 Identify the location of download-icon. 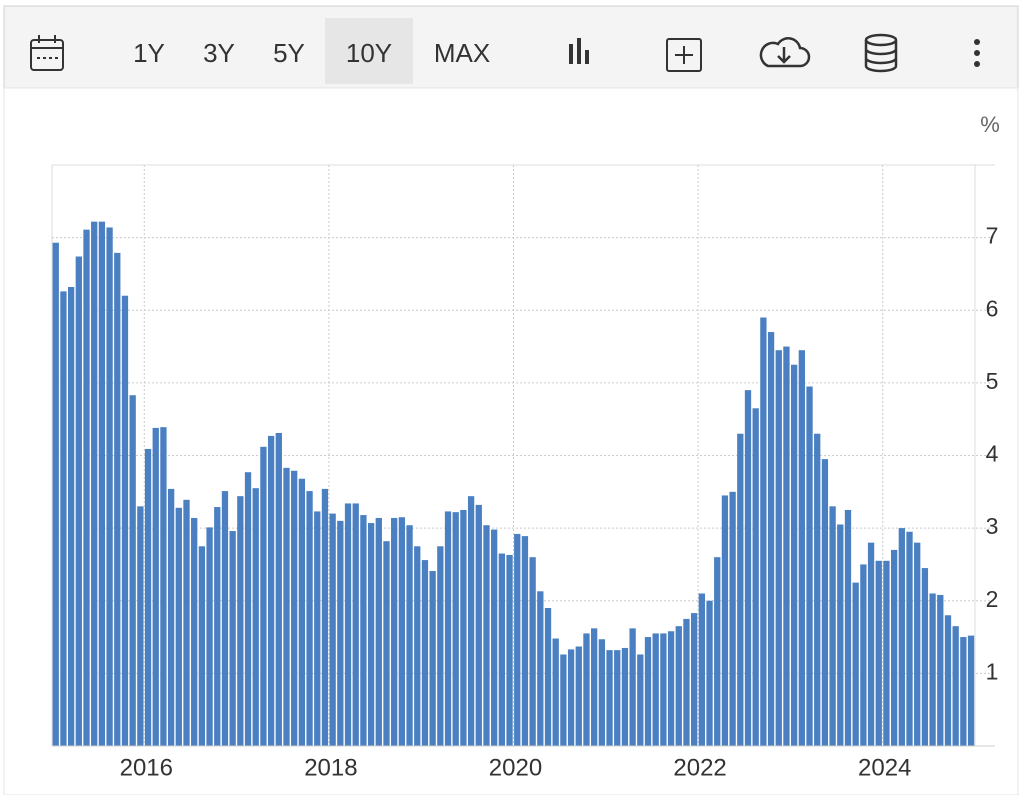
(785, 52).